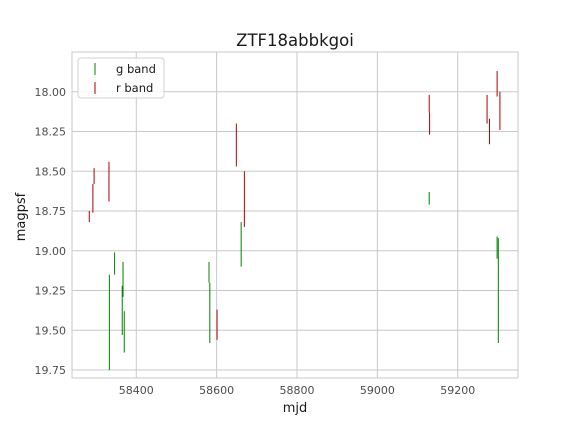  Describe the element at coordinates (51, 370) in the screenshot. I see `y-tick-label: 19.75` at that location.